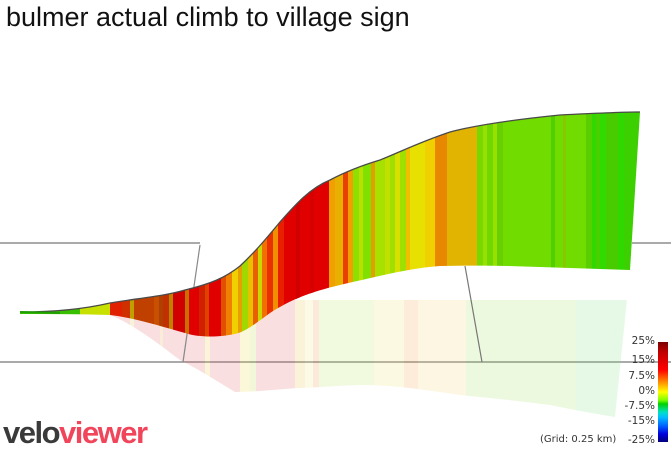  What do you see at coordinates (641, 440) in the screenshot?
I see `legend-label-minus-25: -25%` at bounding box center [641, 440].